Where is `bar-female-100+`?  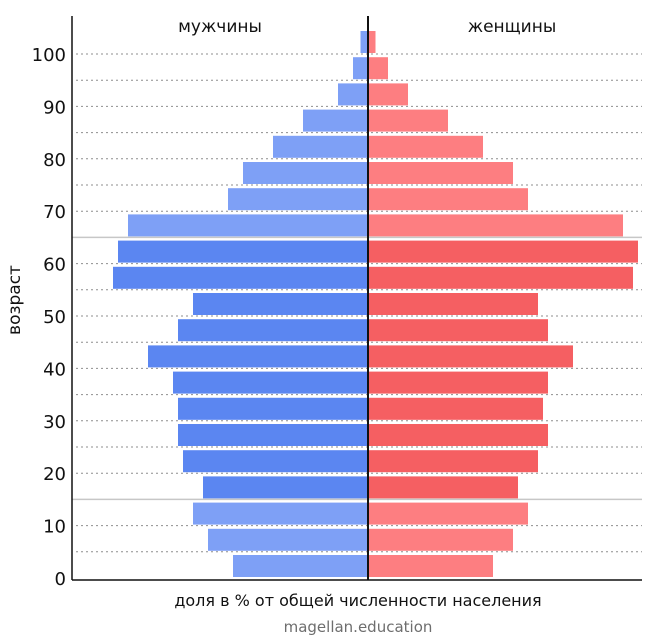 bar-female-100+ is located at coordinates (372, 42).